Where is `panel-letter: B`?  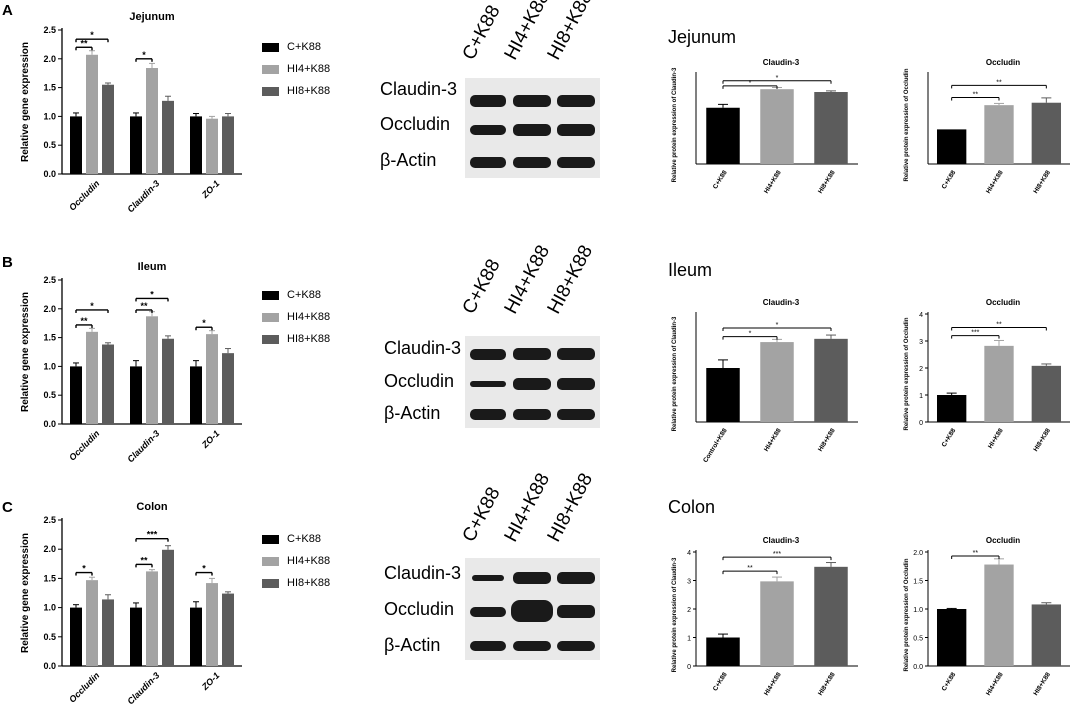 panel-letter: B is located at coordinates (7, 262).